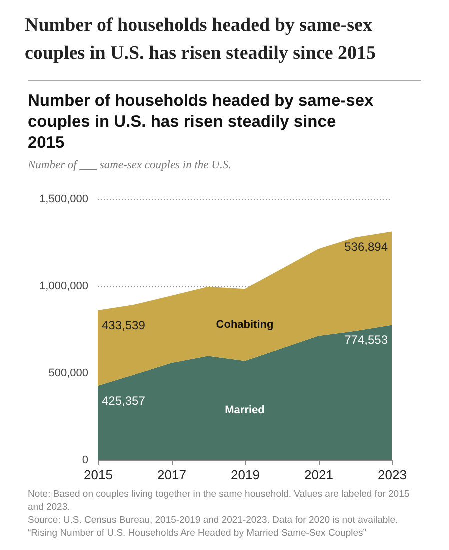 The width and height of the screenshot is (449, 550). What do you see at coordinates (64, 200) in the screenshot?
I see `y-tick-label: 1,500,000` at bounding box center [64, 200].